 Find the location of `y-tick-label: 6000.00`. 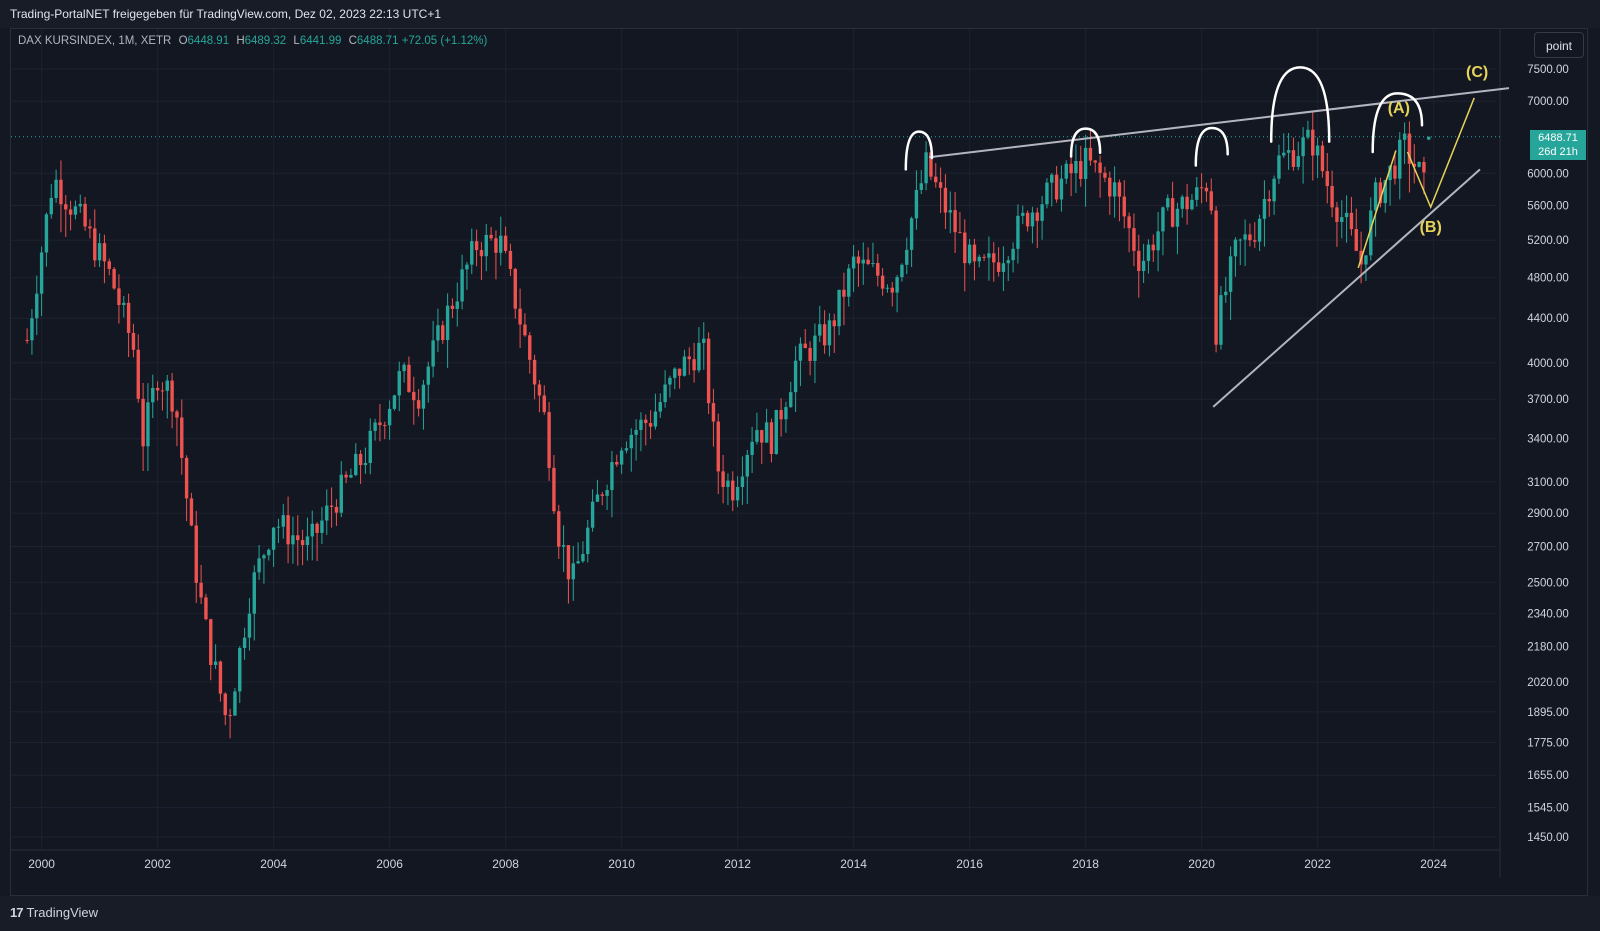

y-tick-label: 6000.00 is located at coordinates (1548, 174).